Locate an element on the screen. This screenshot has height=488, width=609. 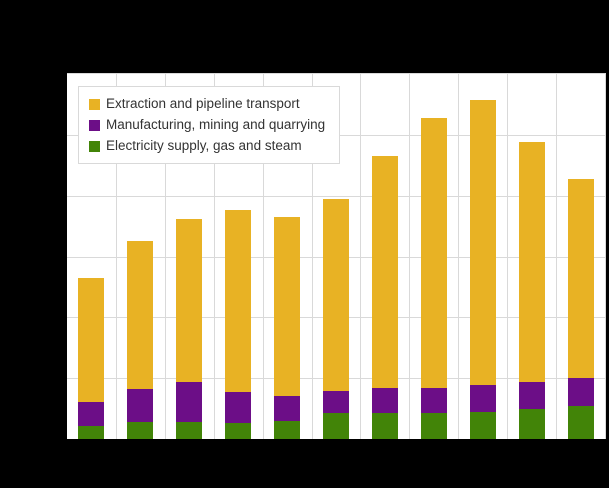
legend-item-extraction: Extraction and pipeline transport is located at coordinates (207, 104).